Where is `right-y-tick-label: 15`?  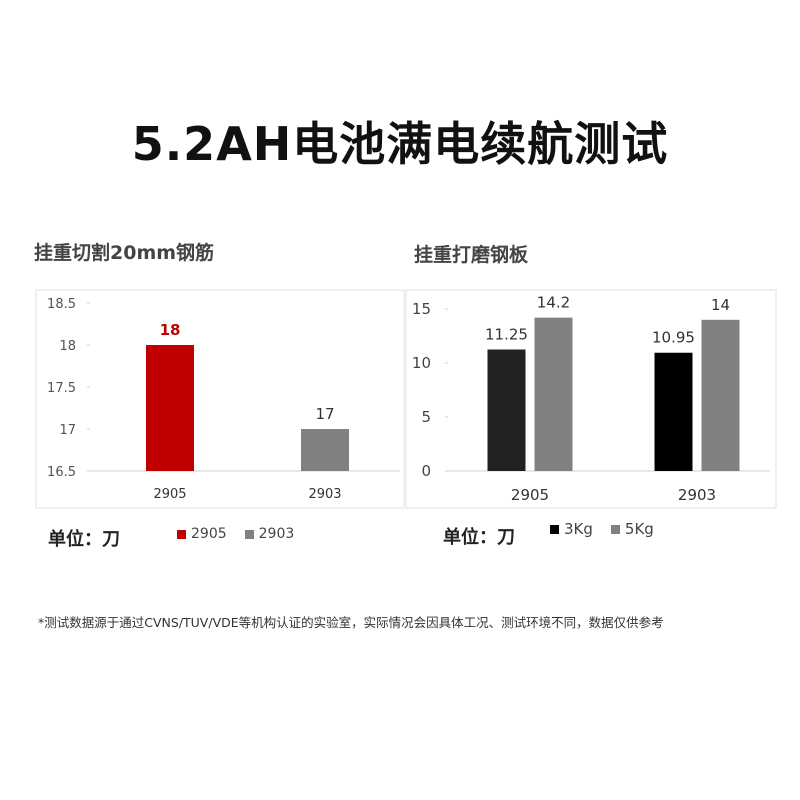 right-y-tick-label: 15 is located at coordinates (421, 309).